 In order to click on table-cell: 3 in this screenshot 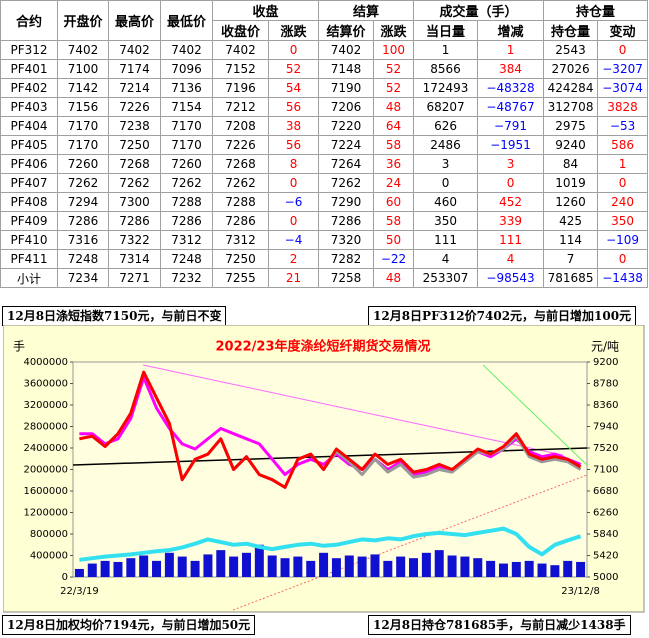, I will do `click(446, 164)`.